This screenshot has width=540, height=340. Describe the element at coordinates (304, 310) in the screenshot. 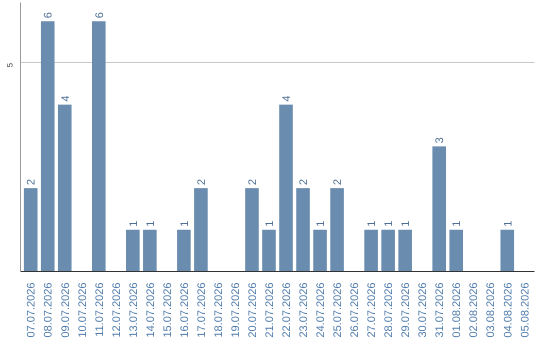

I see `x-tick-label: 23.07.2026` at that location.